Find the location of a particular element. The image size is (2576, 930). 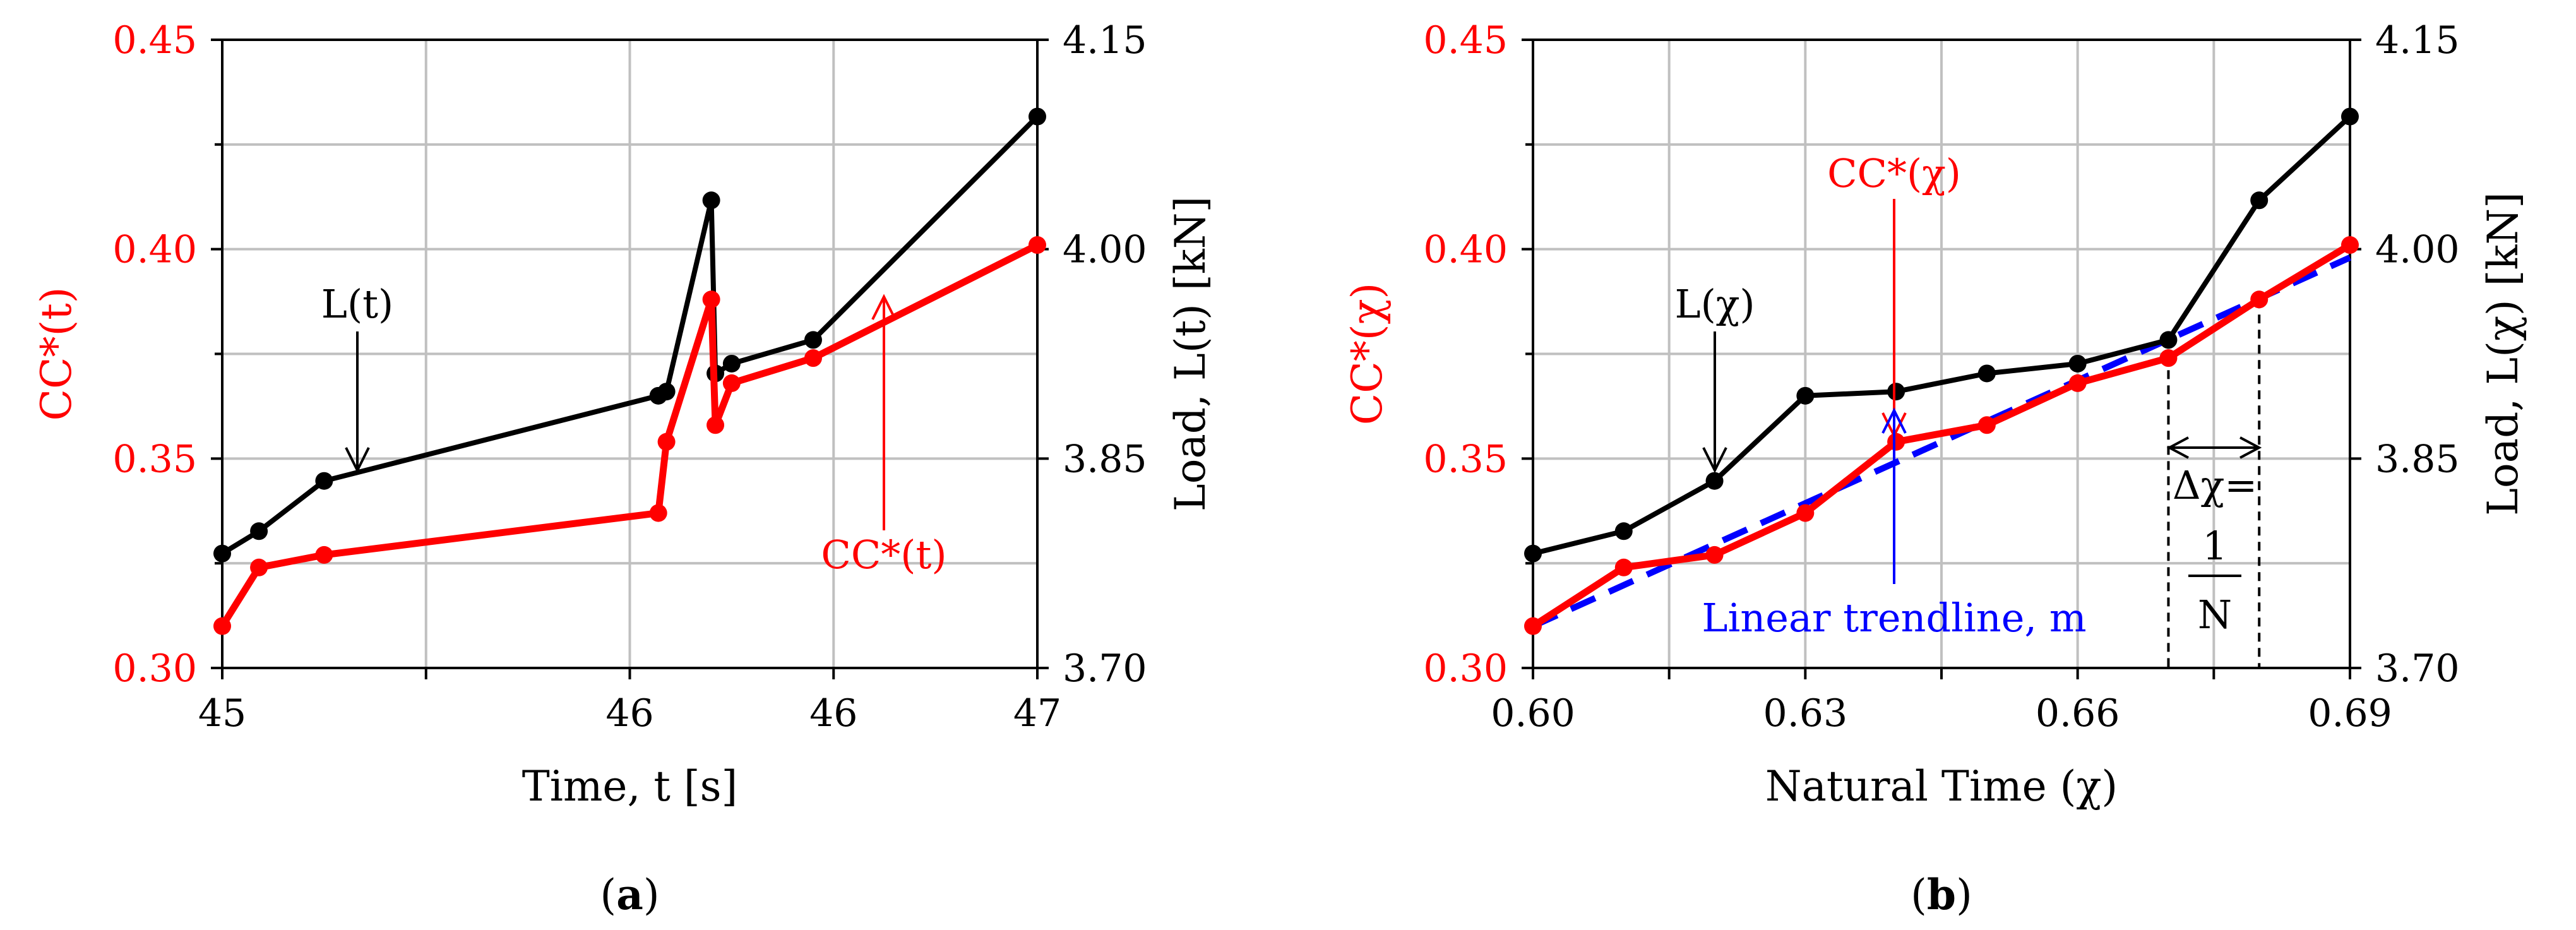

delta-label: Δχ= is located at coordinates (2215, 485).